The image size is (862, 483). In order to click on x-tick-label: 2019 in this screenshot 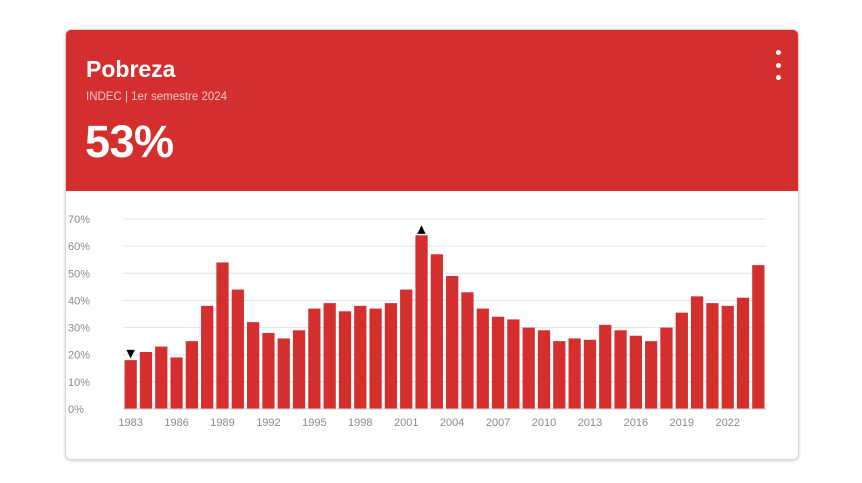, I will do `click(682, 423)`.